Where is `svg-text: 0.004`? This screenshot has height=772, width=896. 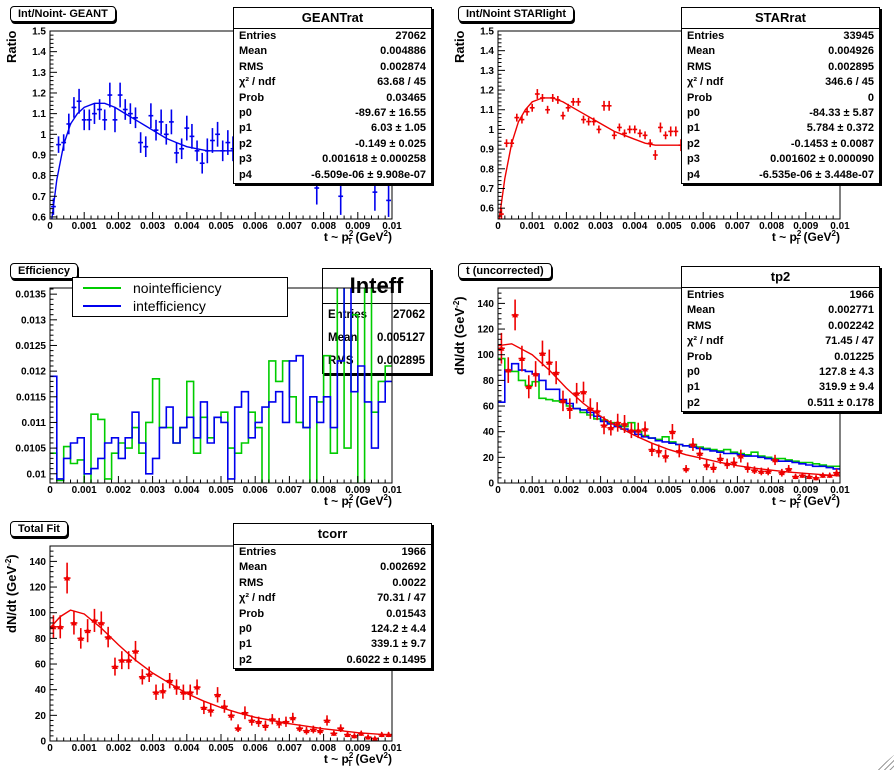 svg-text: 0.004 is located at coordinates (186, 226).